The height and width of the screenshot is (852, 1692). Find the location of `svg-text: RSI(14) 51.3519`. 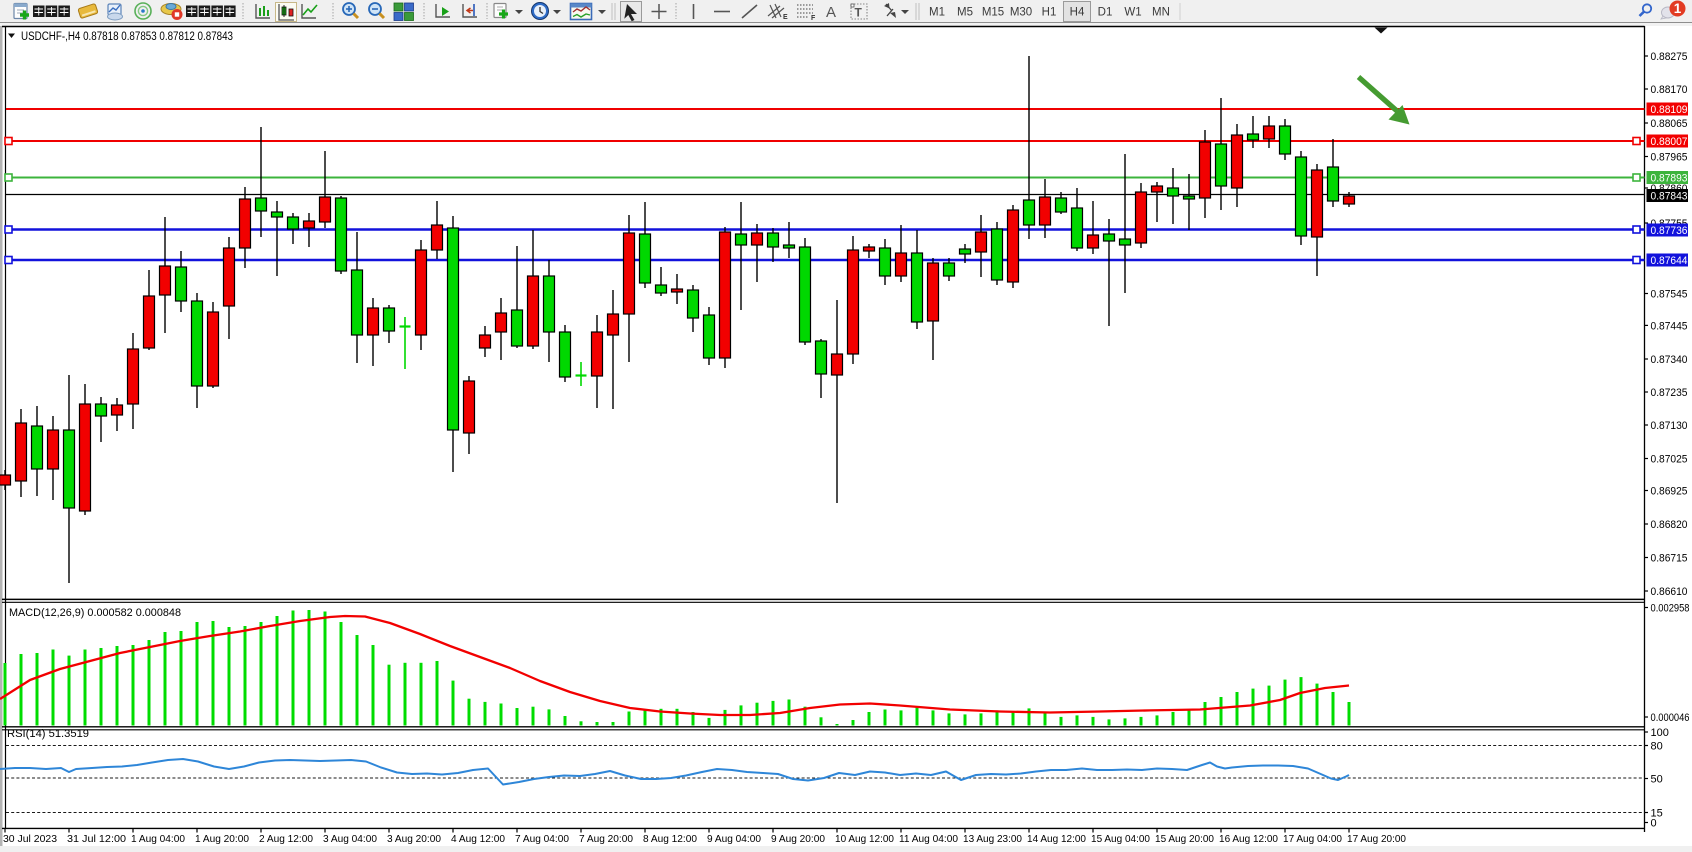

svg-text: RSI(14) 51.3519 is located at coordinates (48, 734).